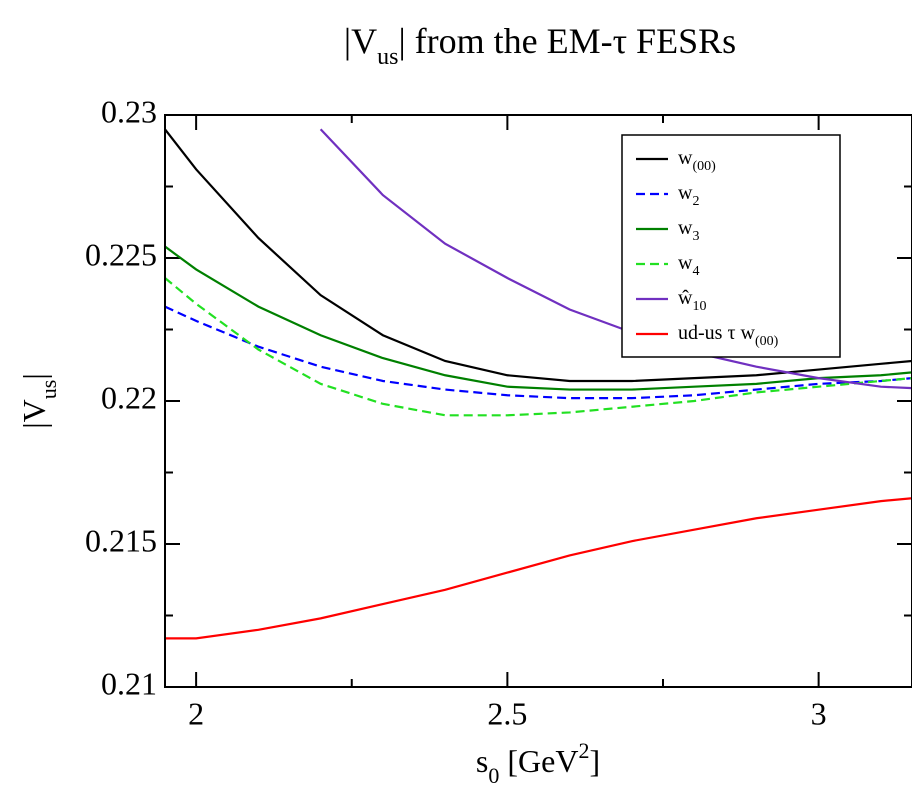  I want to click on x-tick-label: 2.5, so click(507, 713).